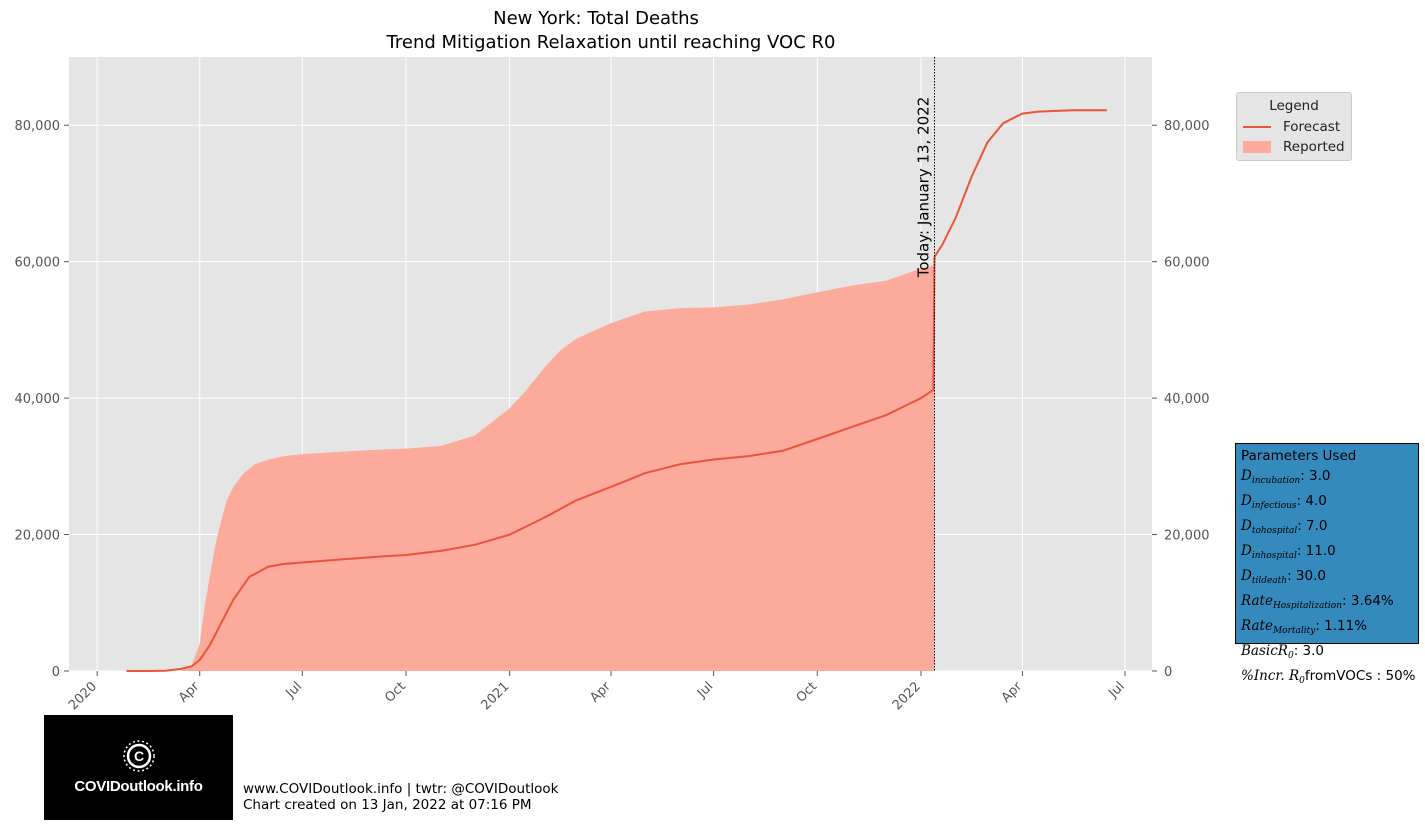 The width and height of the screenshot is (1425, 830). I want to click on y-tick-label-right: 40,000, so click(1187, 399).